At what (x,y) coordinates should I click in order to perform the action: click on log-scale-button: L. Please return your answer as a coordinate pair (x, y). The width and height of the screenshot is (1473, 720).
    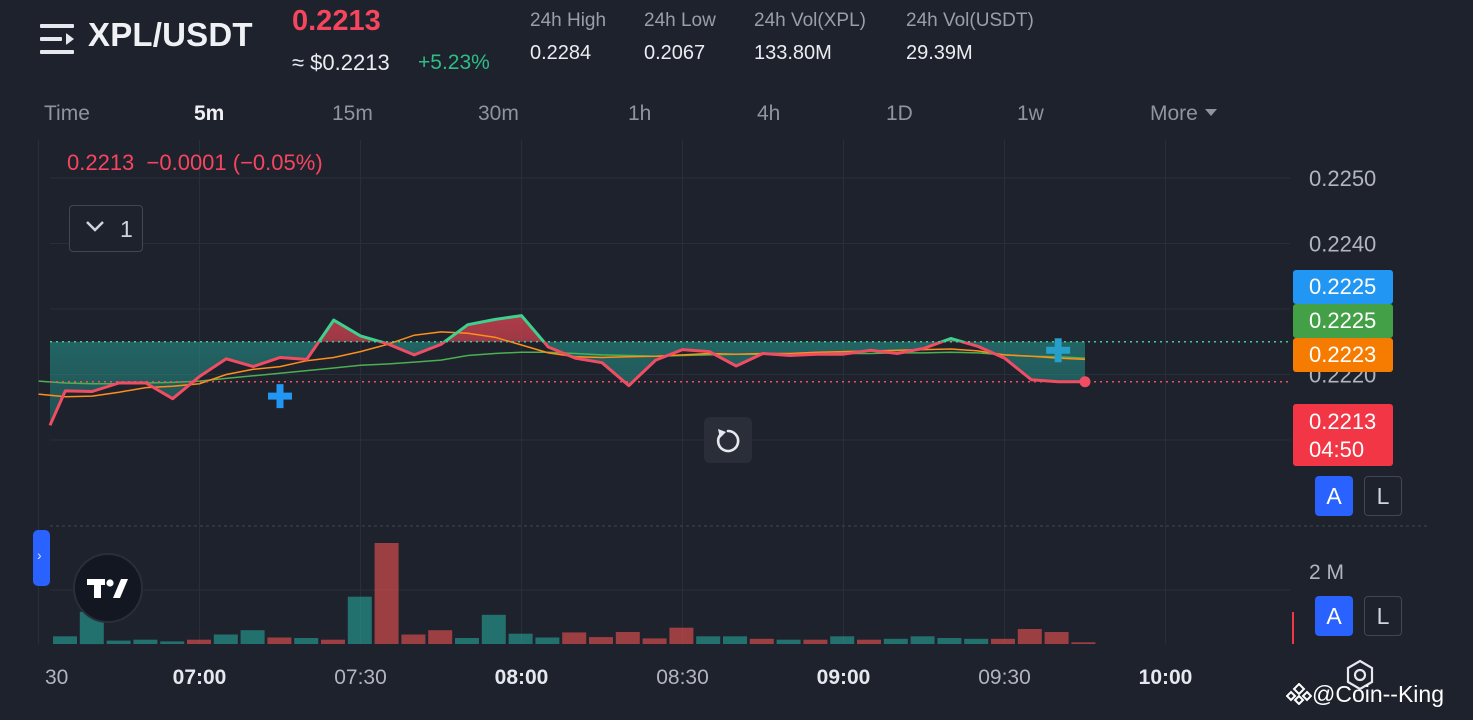
    Looking at the image, I should click on (1383, 496).